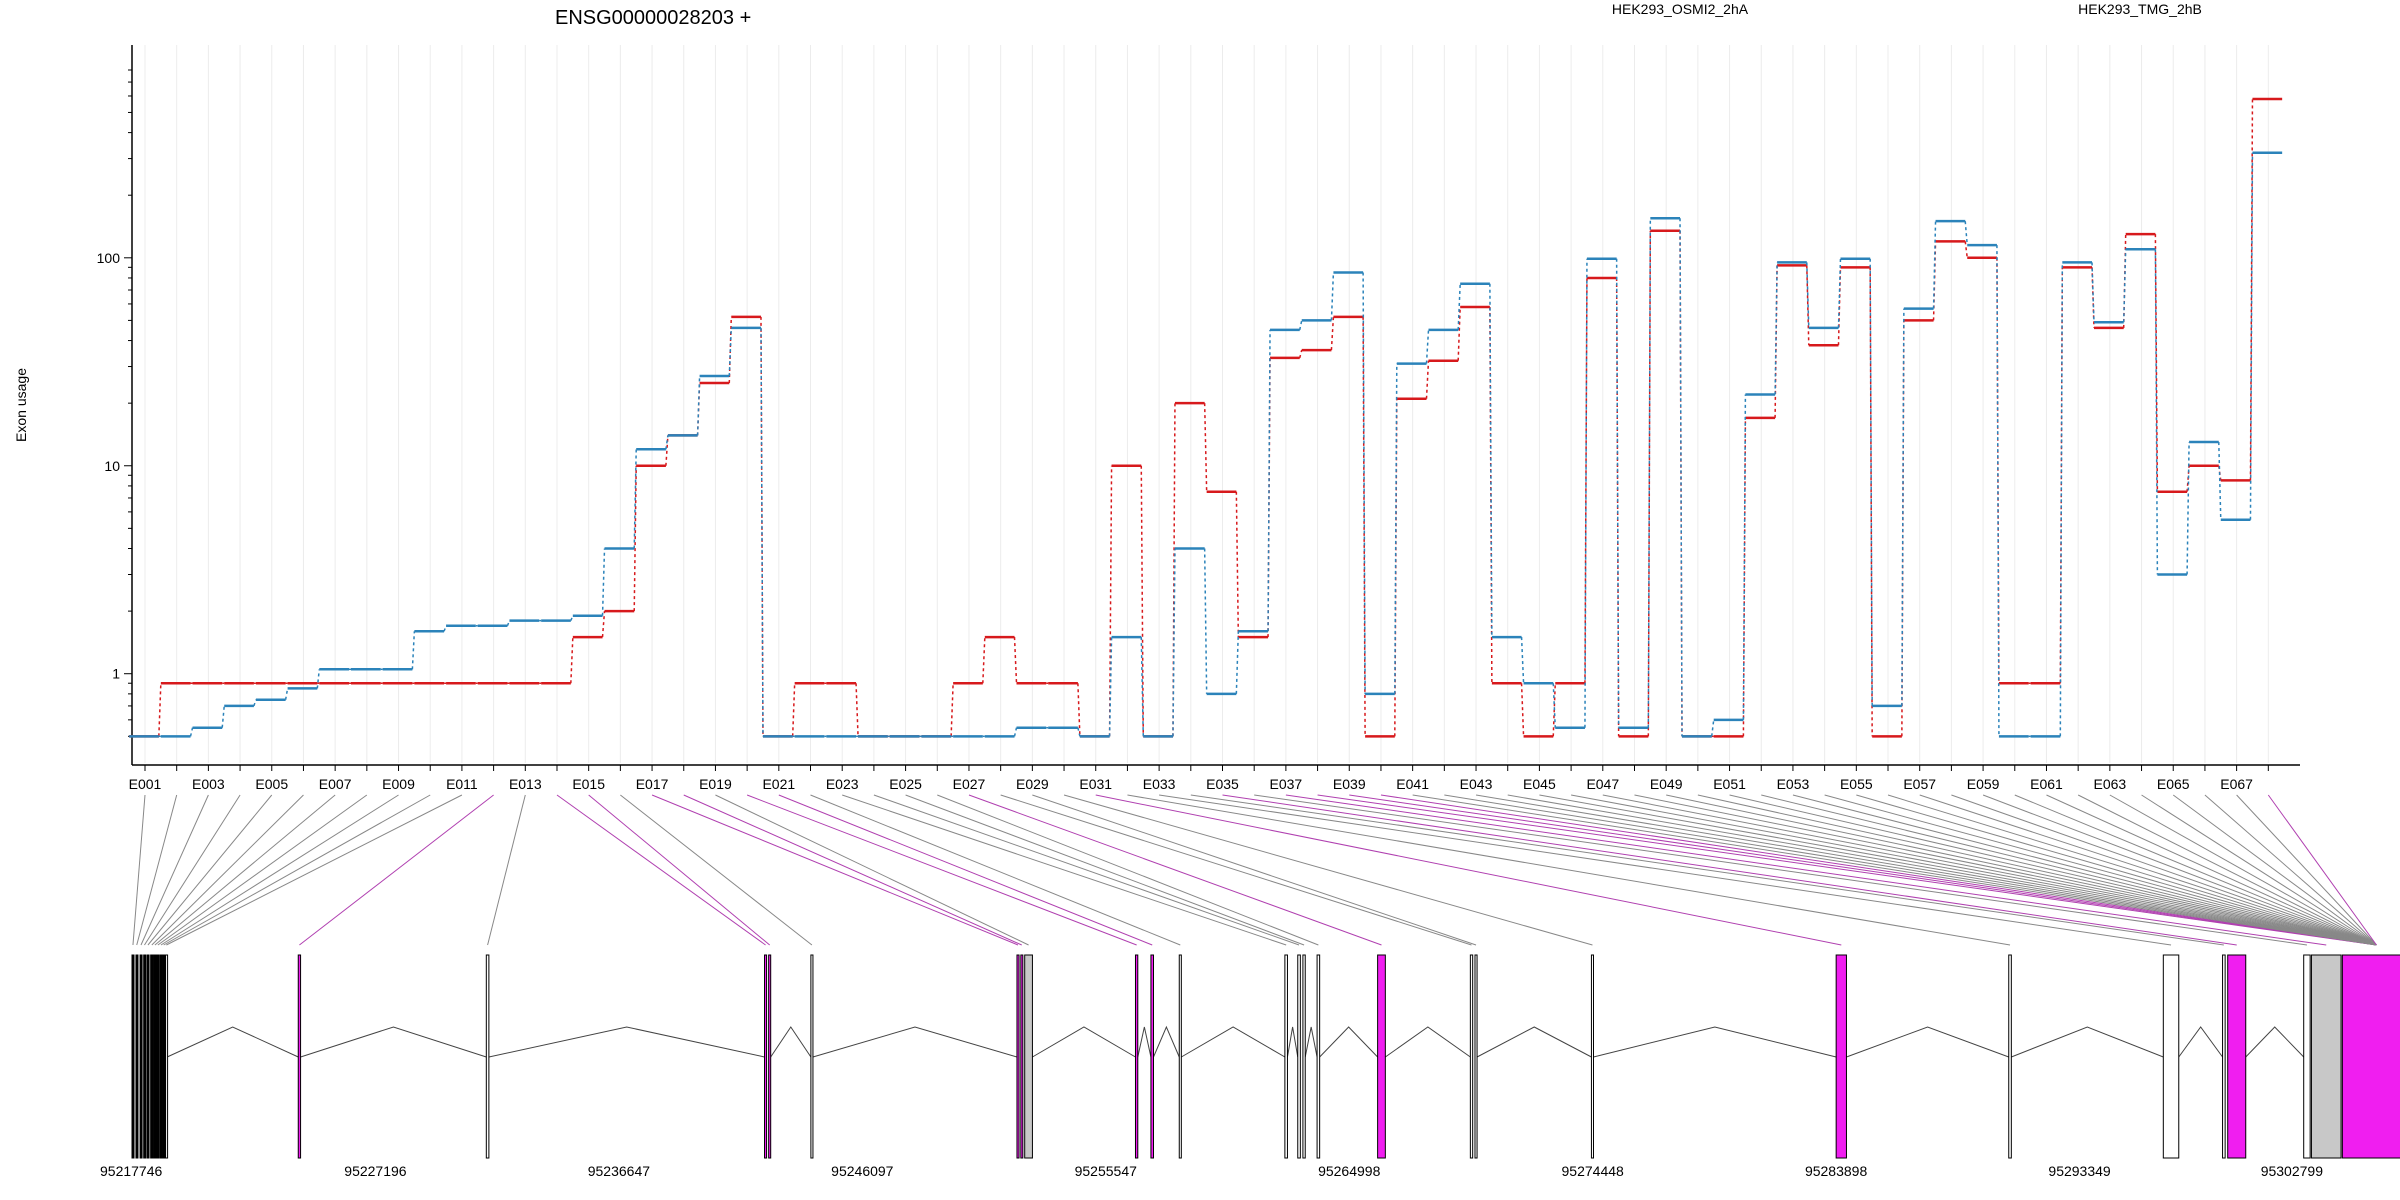  What do you see at coordinates (862, 1171) in the screenshot?
I see `genomic-tick-label: 95246097` at bounding box center [862, 1171].